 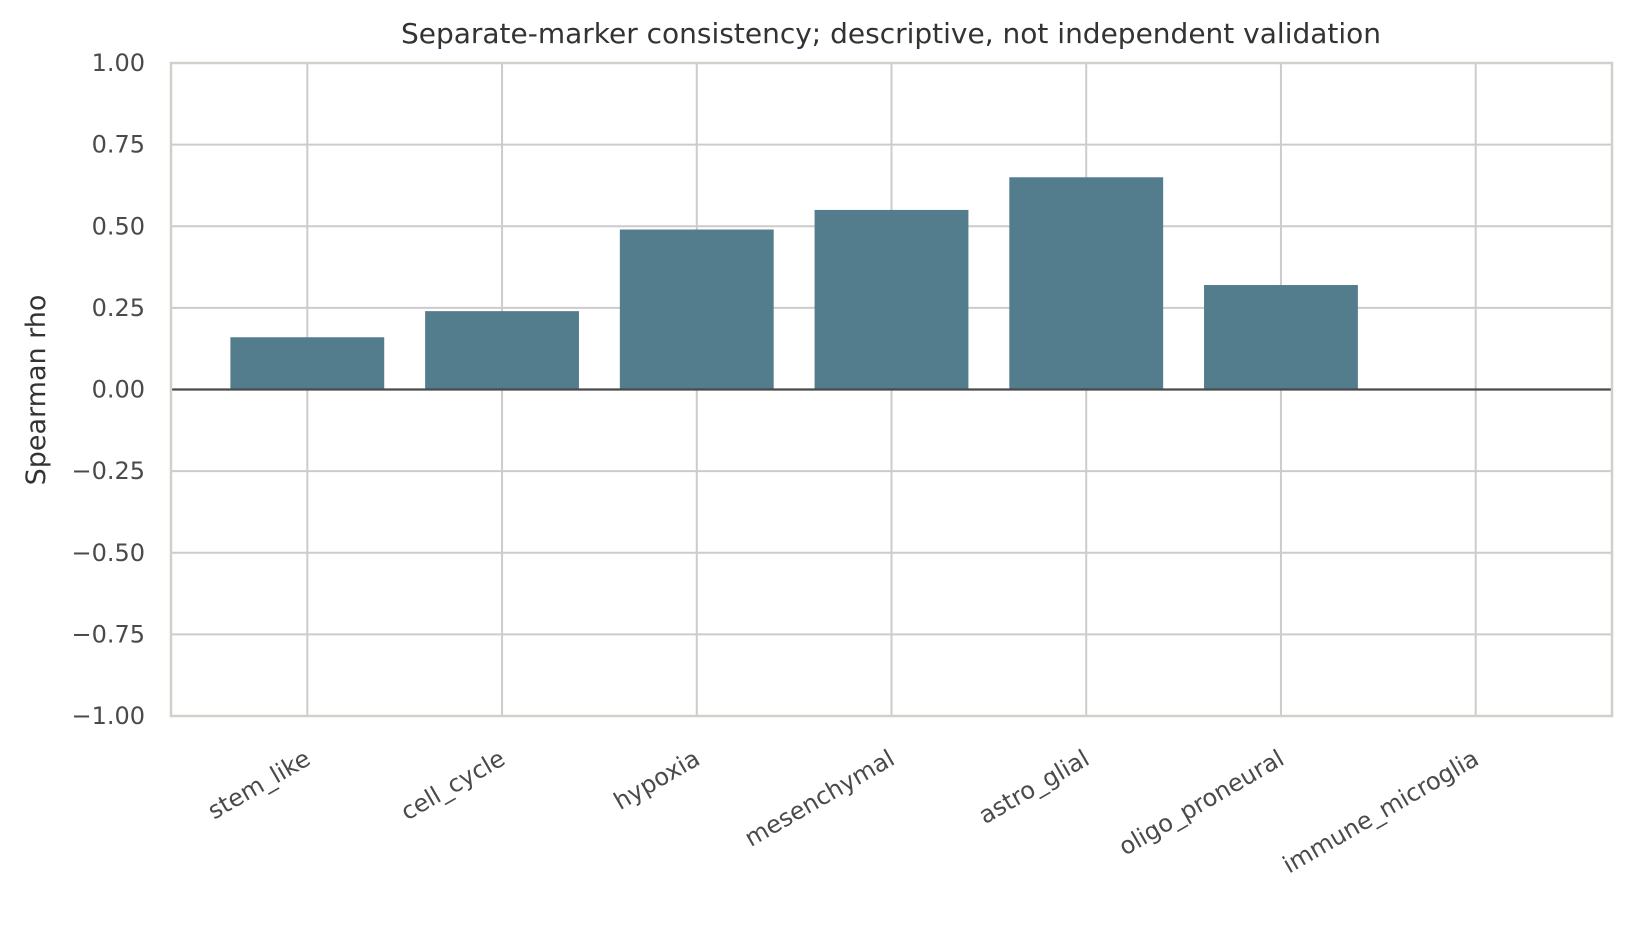 What do you see at coordinates (502, 350) in the screenshot?
I see `bar-cell_cycle` at bounding box center [502, 350].